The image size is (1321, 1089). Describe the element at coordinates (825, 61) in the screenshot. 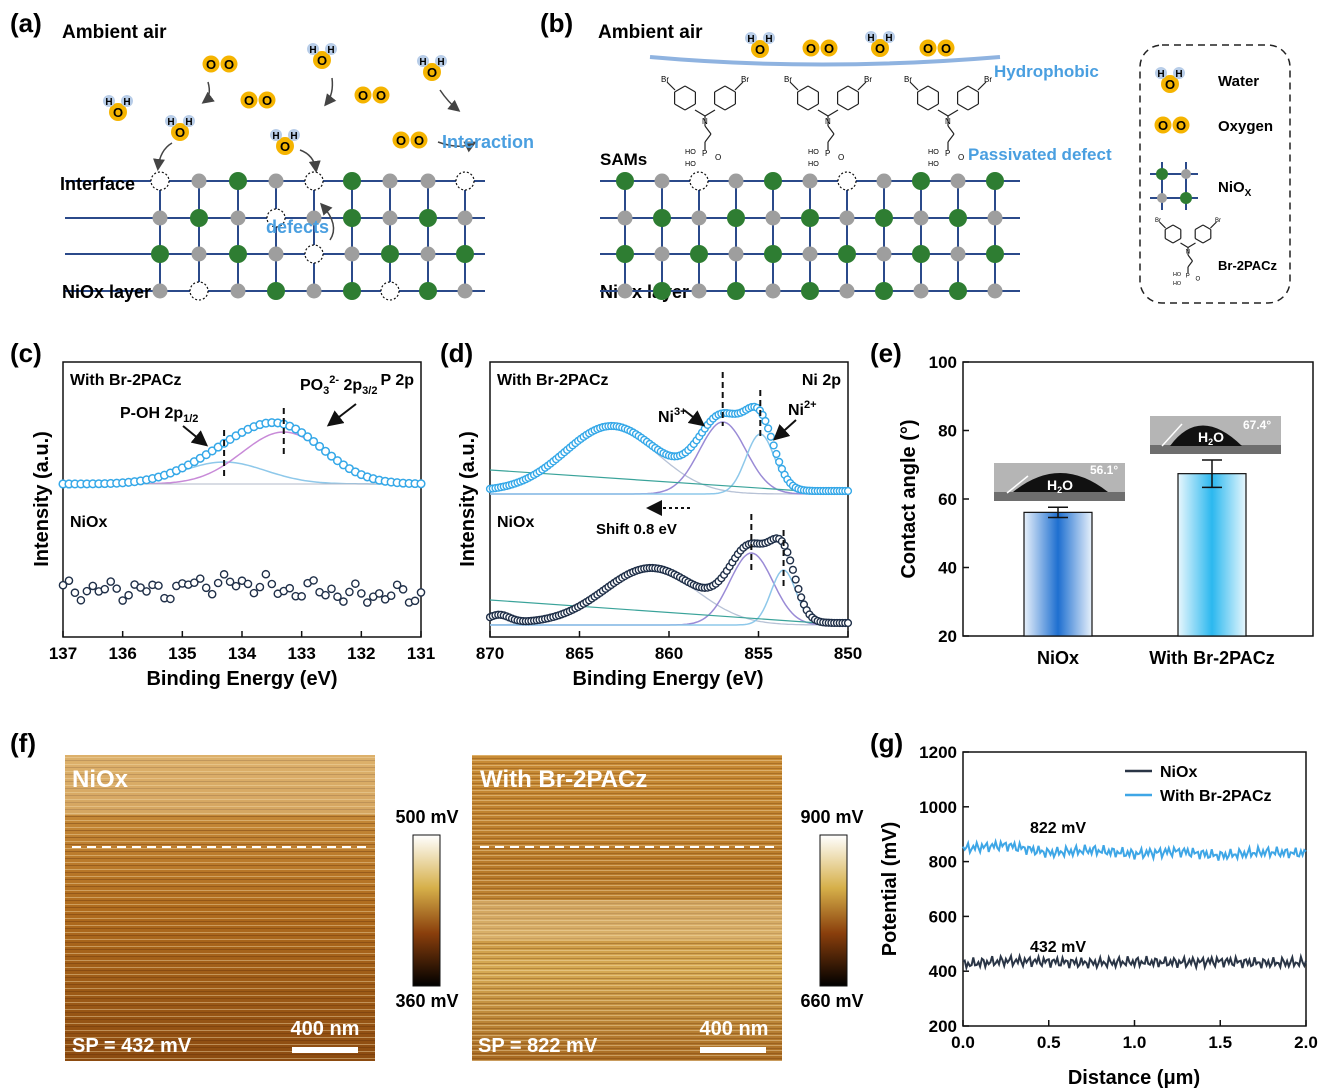

I see `hydrophobic-barrier` at that location.